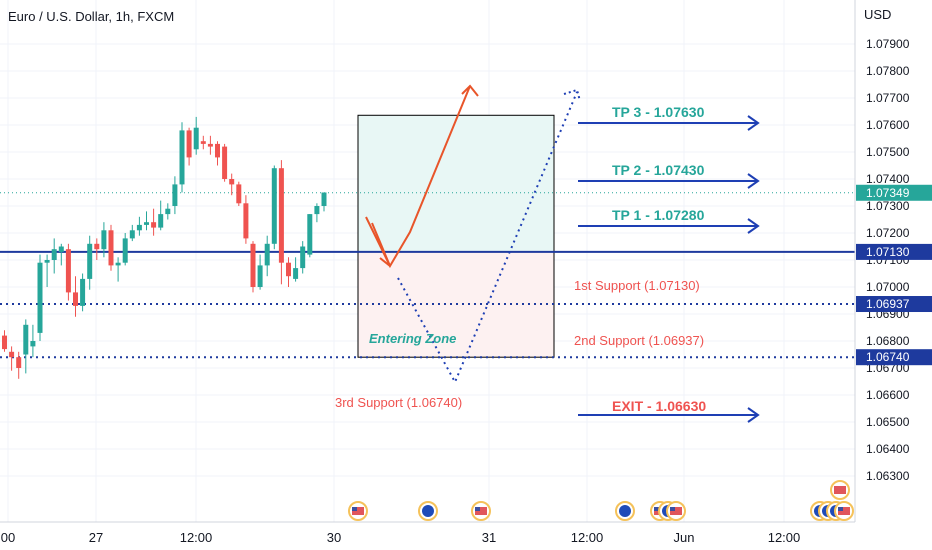 The width and height of the screenshot is (932, 550). What do you see at coordinates (888, 179) in the screenshot?
I see `y-tick-label: 1.07400` at bounding box center [888, 179].